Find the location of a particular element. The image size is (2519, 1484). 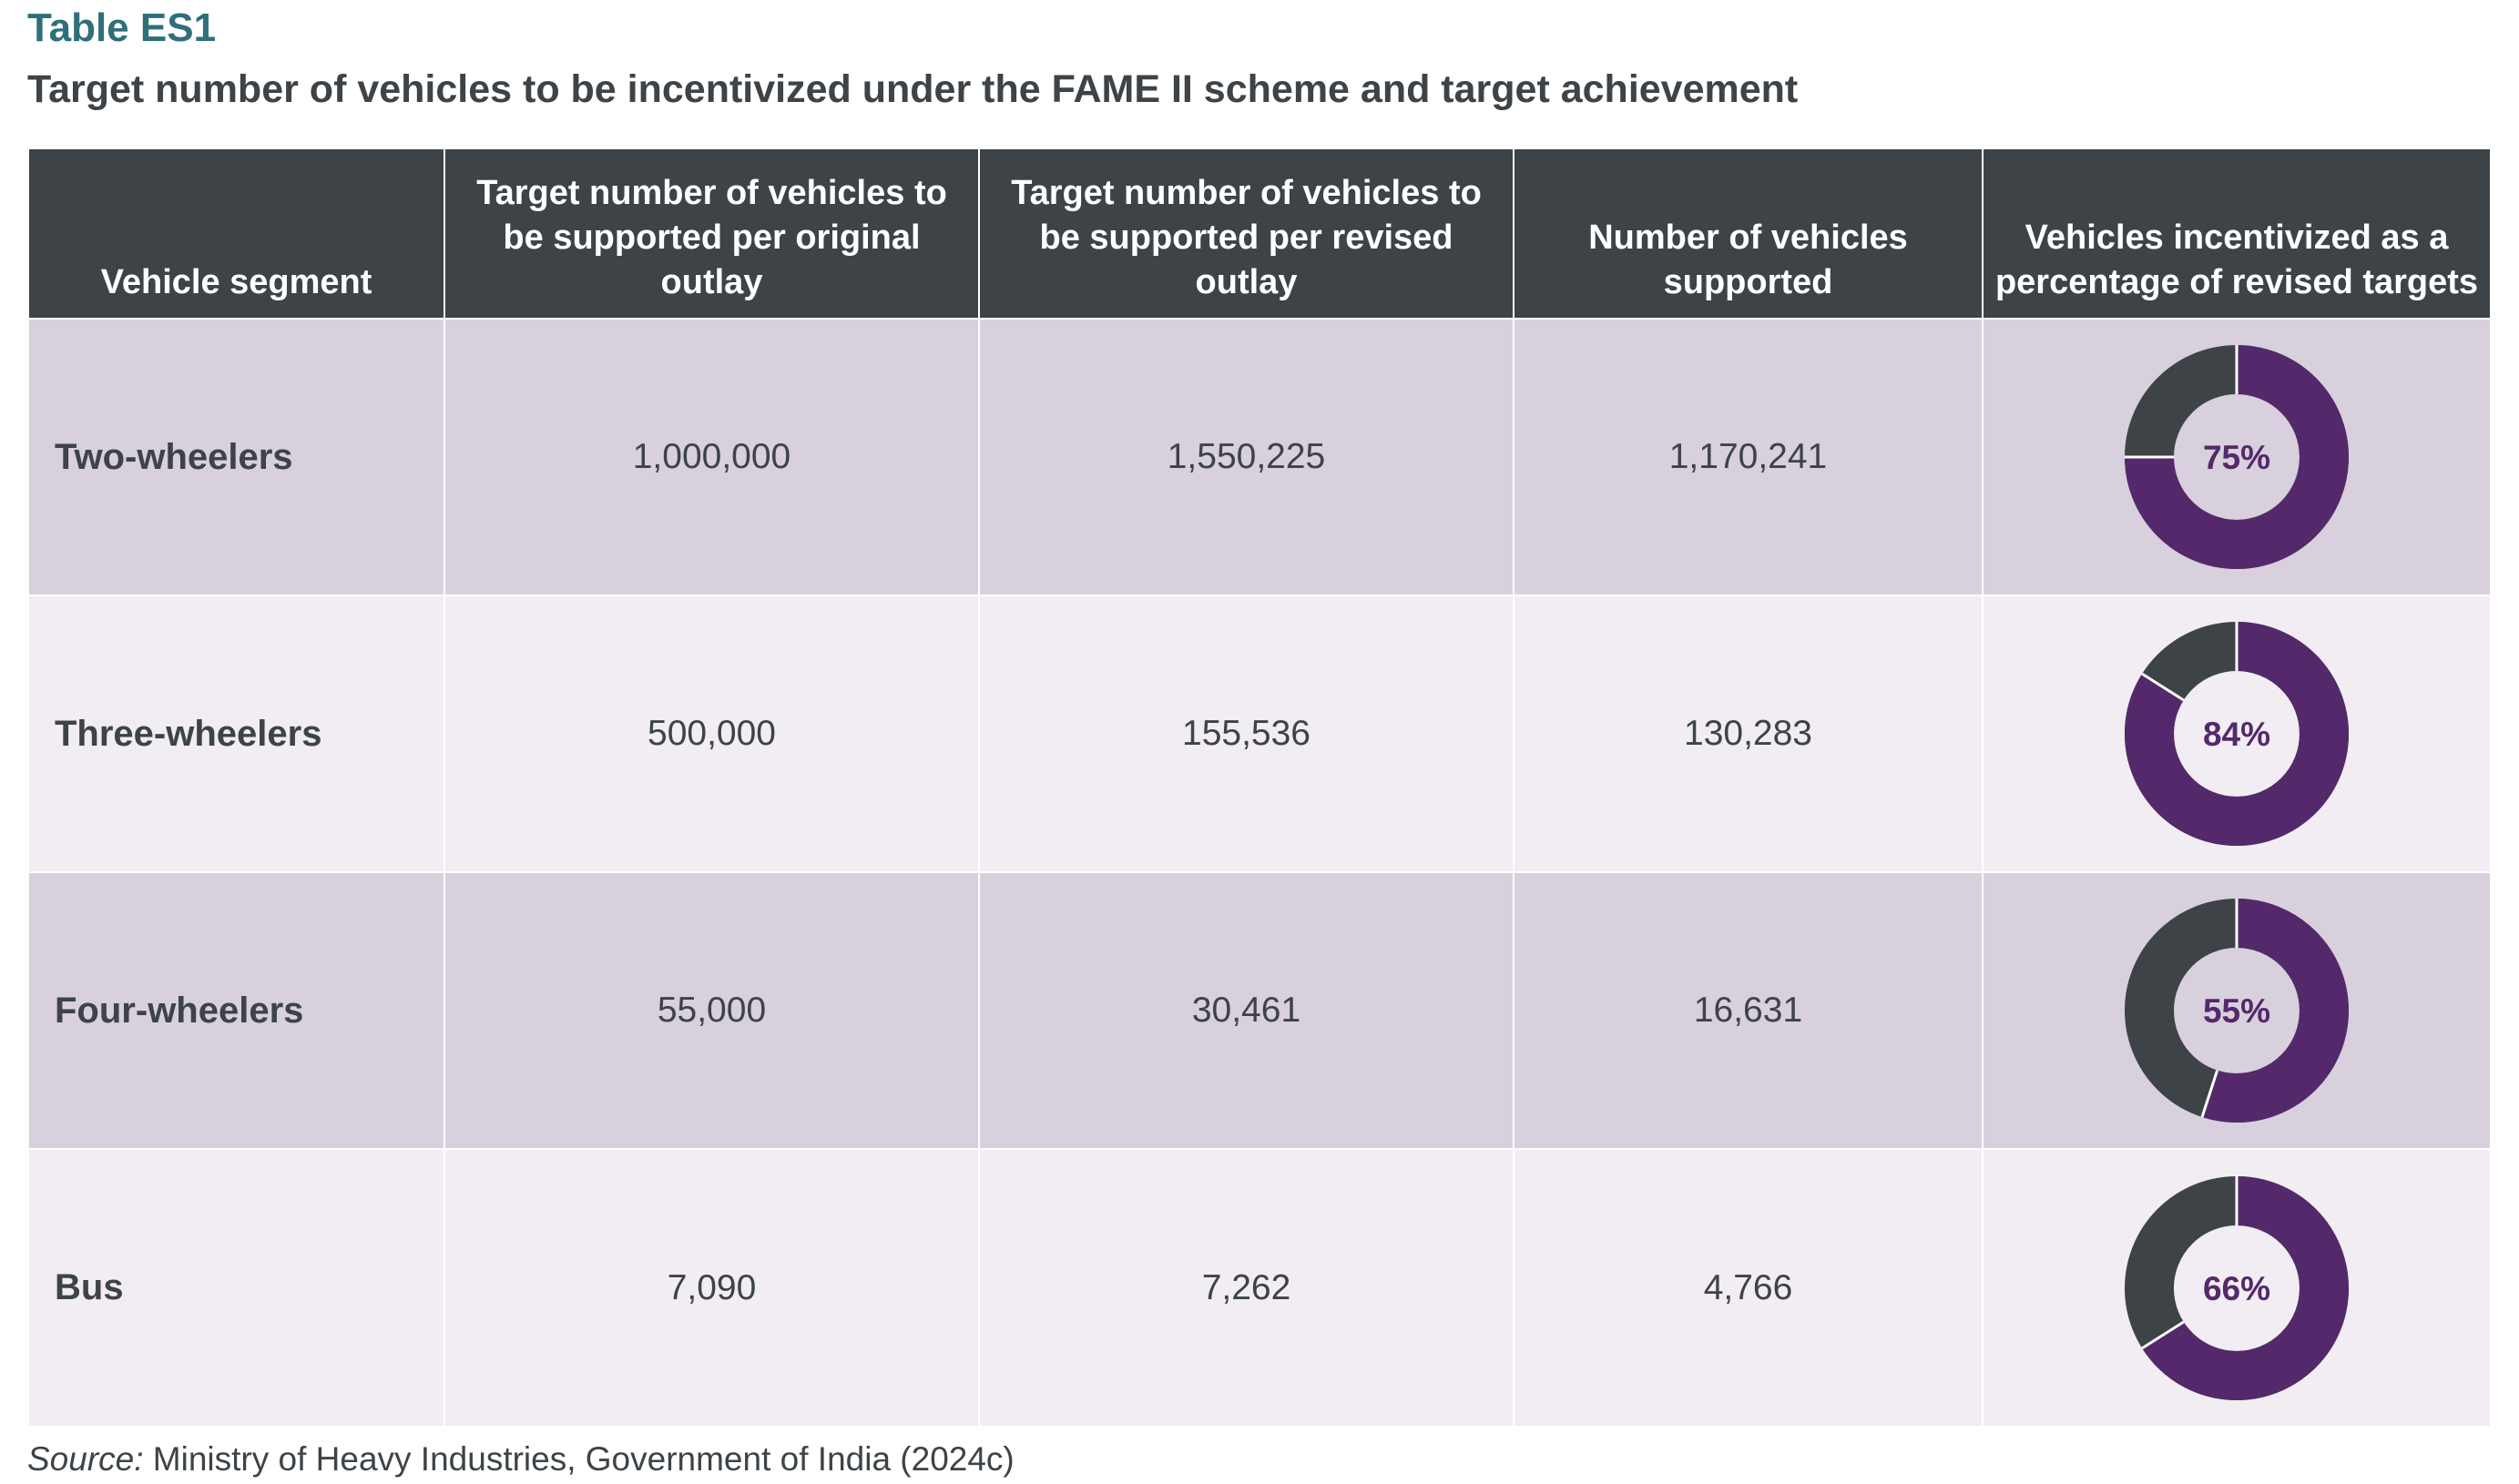

donut-percentage-label: 55% is located at coordinates (2236, 1011).